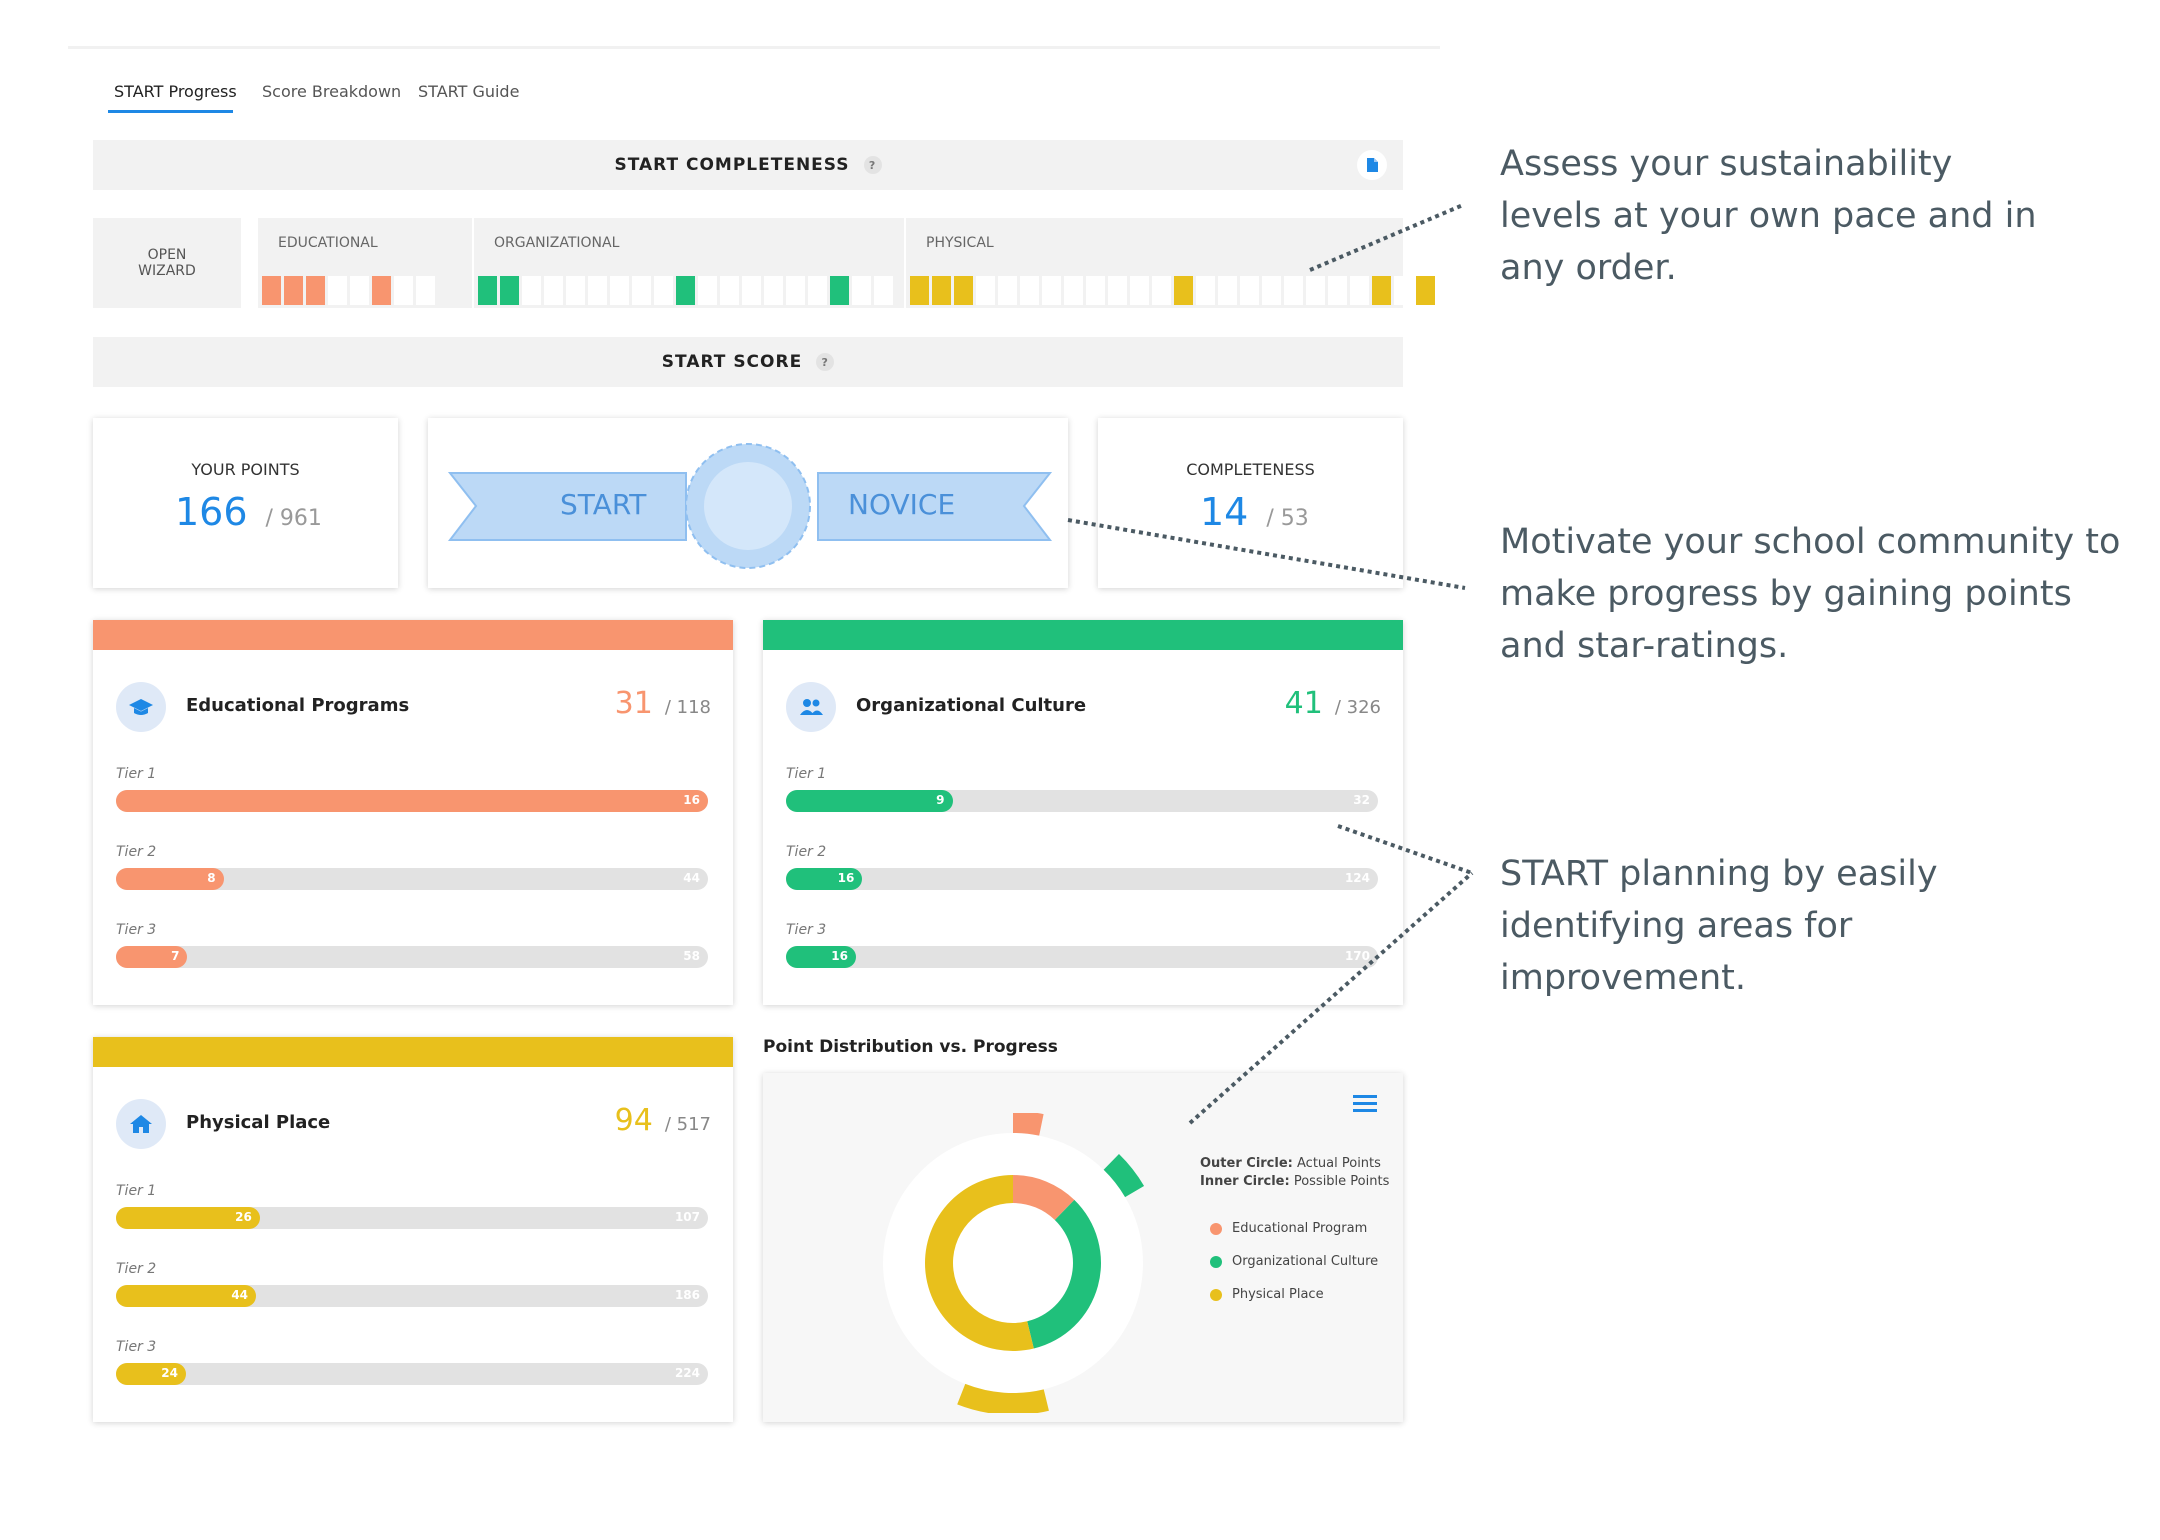  Describe the element at coordinates (151, 1374) in the screenshot. I see `tier-progress-fill: 24` at that location.